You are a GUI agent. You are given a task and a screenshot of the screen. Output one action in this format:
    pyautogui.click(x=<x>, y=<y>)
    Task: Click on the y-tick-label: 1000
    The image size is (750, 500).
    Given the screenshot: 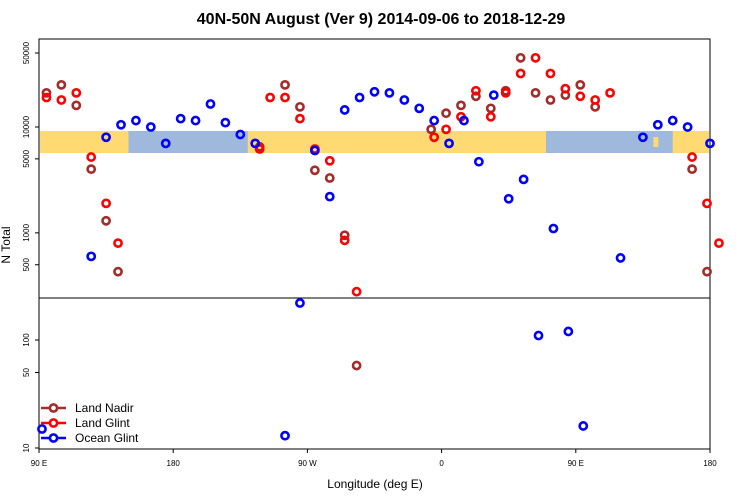 What is the action you would take?
    pyautogui.click(x=26, y=232)
    